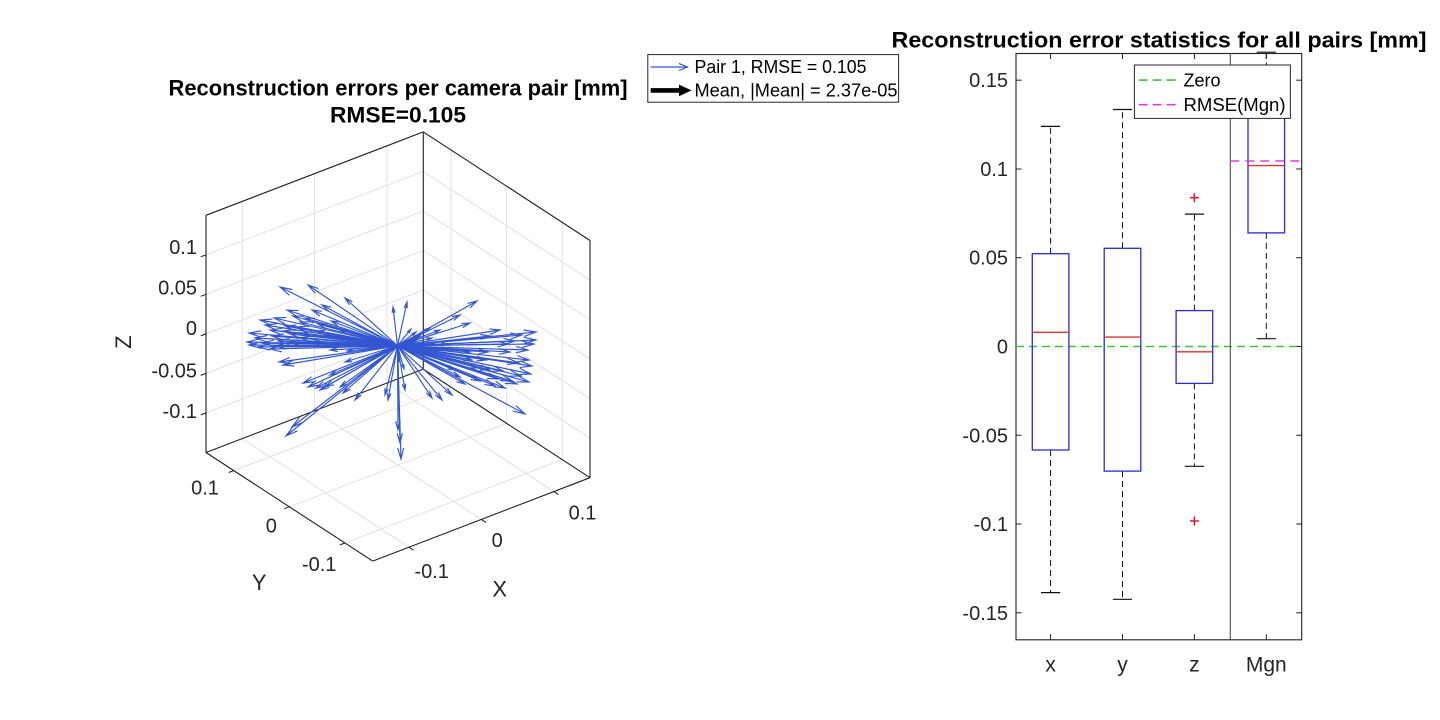 The height and width of the screenshot is (720, 1440). Describe the element at coordinates (1266, 664) in the screenshot. I see `svg-text: Mgn` at that location.